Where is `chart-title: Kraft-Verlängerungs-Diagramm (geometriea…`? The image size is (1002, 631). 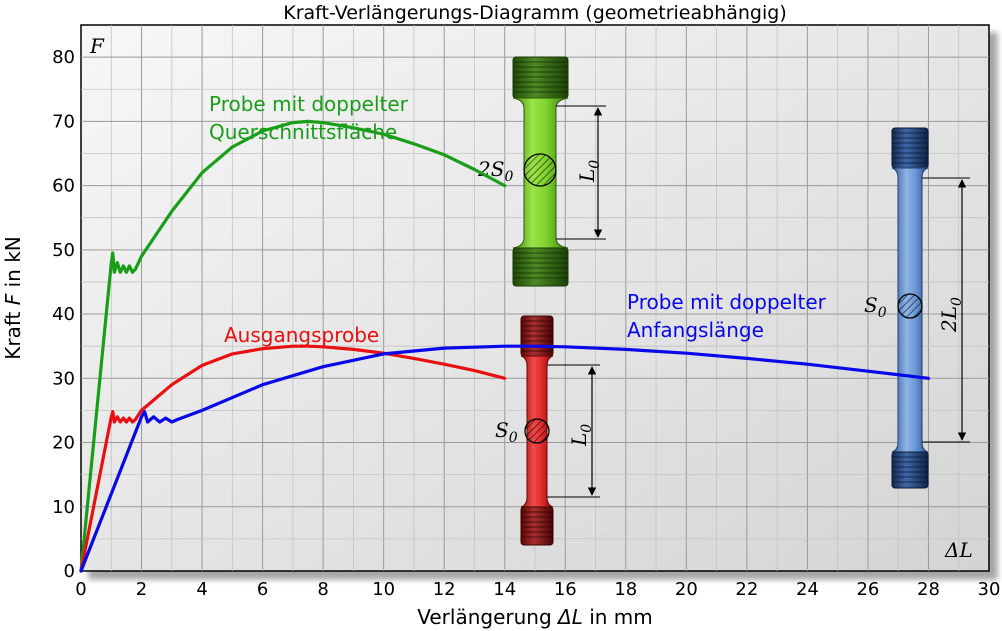
chart-title: Kraft-Verlängerungs-Diagramm (geometriea… is located at coordinates (535, 13).